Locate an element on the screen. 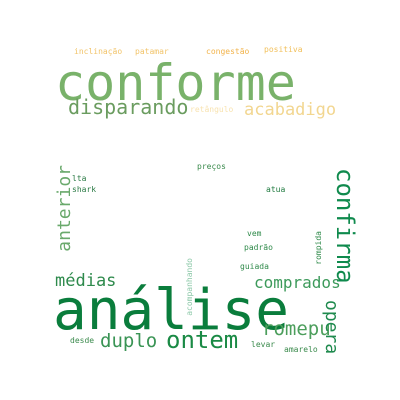  word-positiva: positiva is located at coordinates (283, 49).